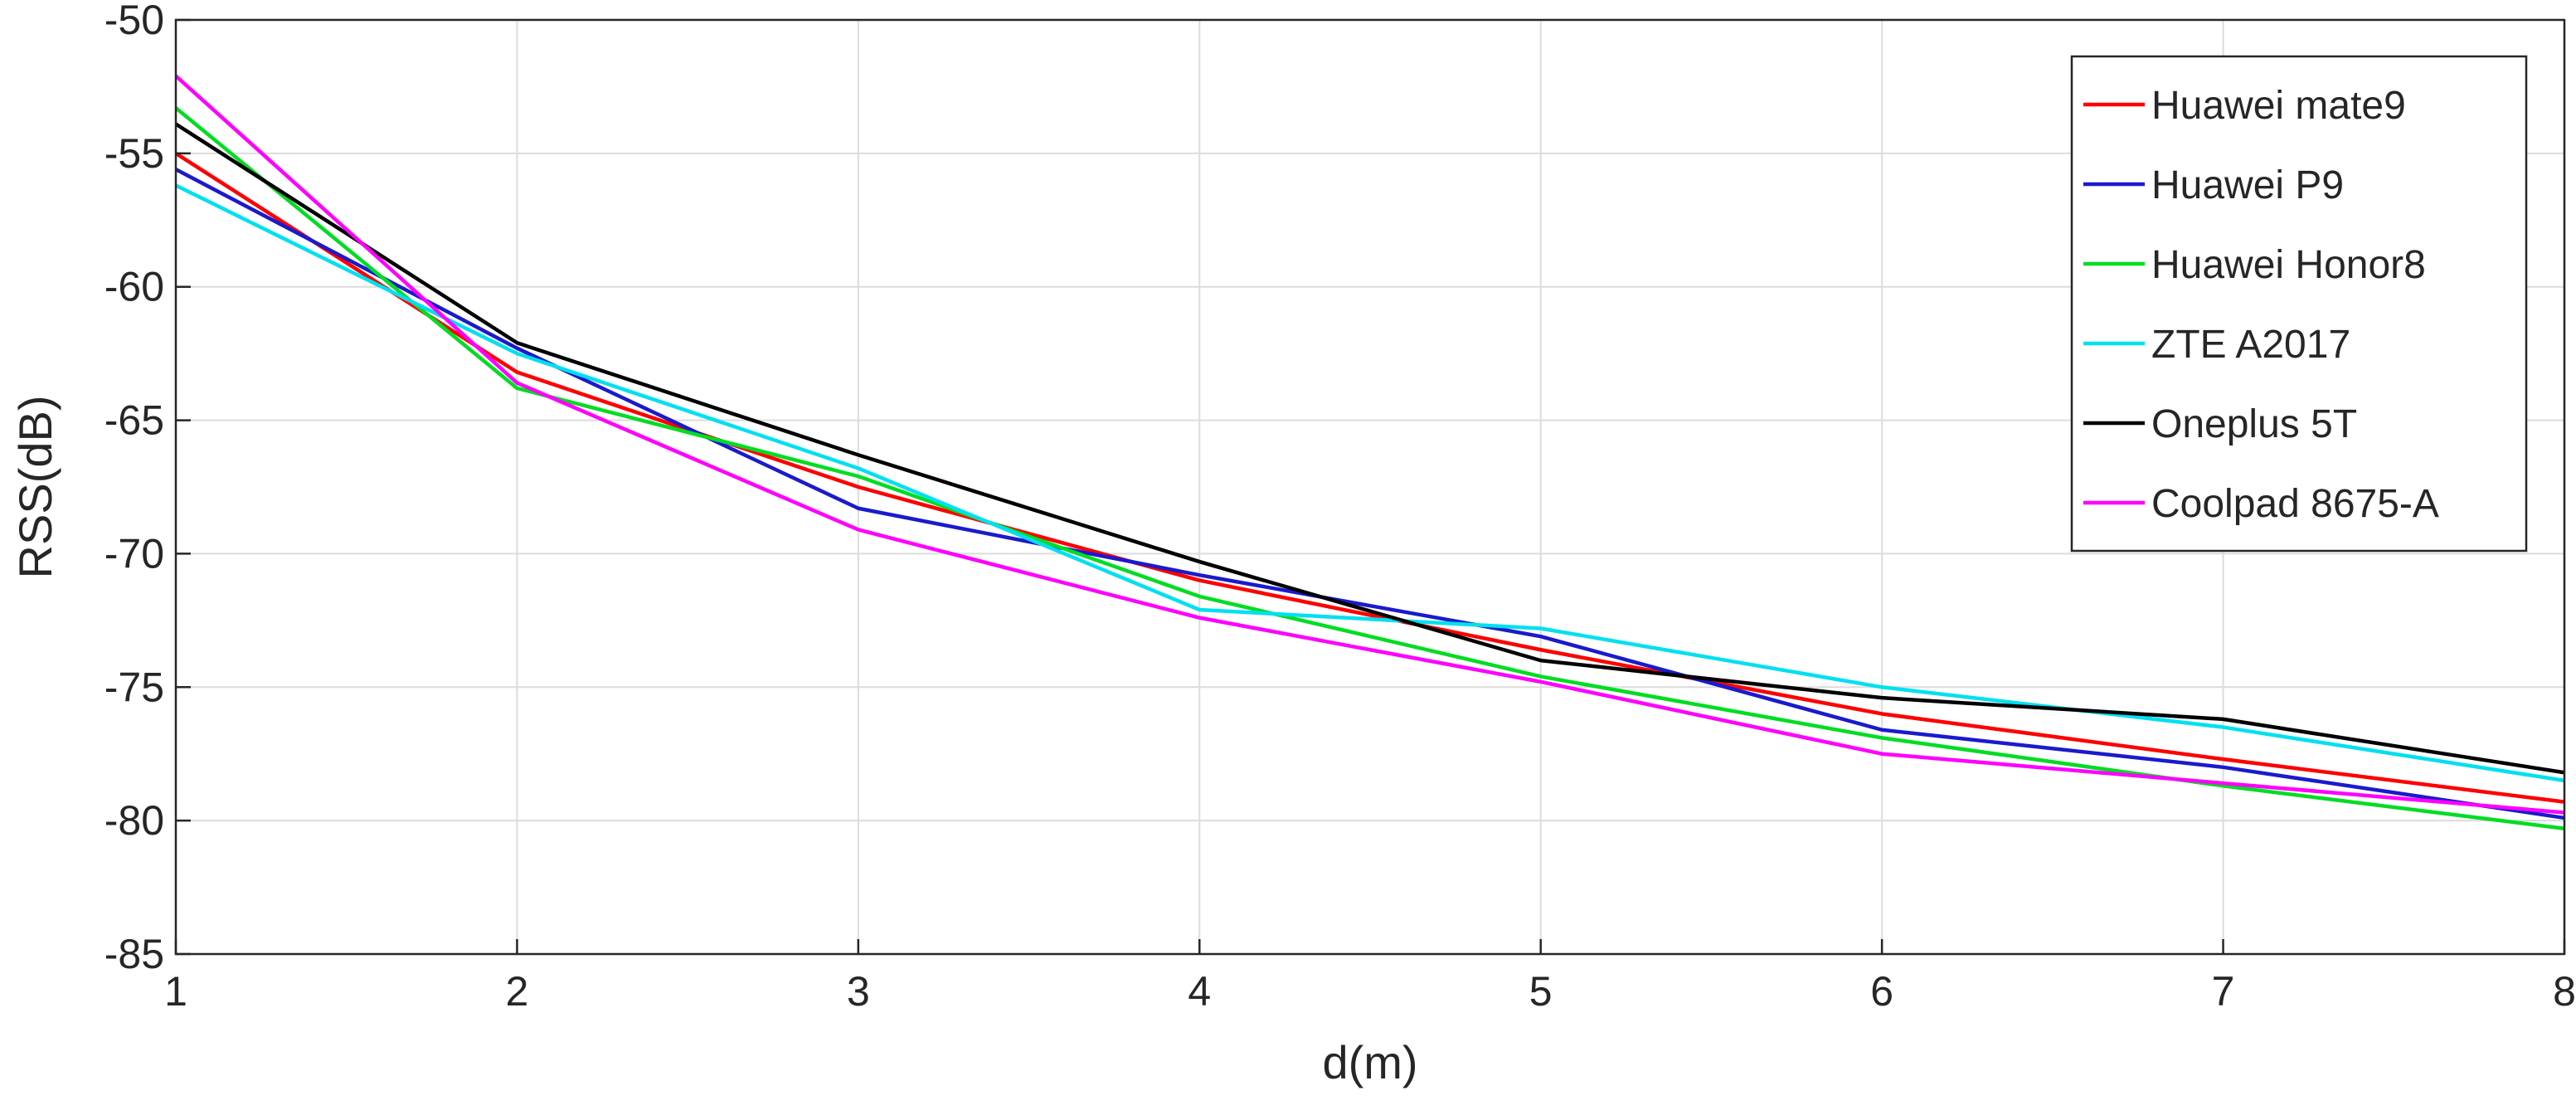  I want to click on x-tick-label: 3, so click(859, 991).